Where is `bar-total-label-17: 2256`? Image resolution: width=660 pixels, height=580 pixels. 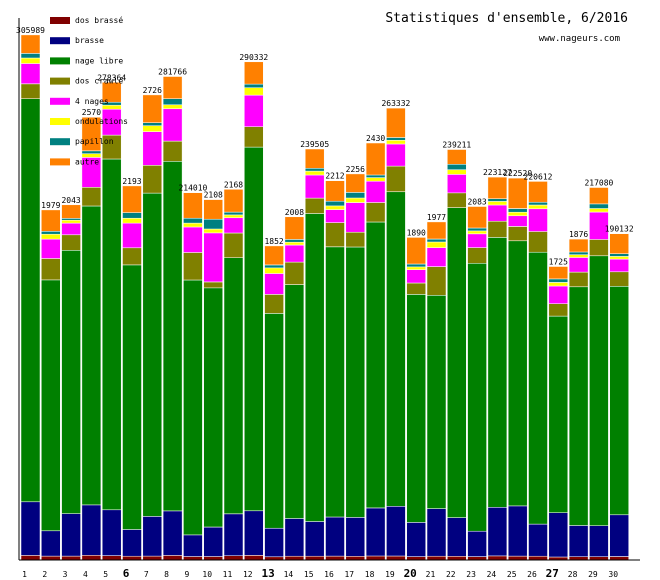 bar-total-label-17: 2256 is located at coordinates (355, 169).